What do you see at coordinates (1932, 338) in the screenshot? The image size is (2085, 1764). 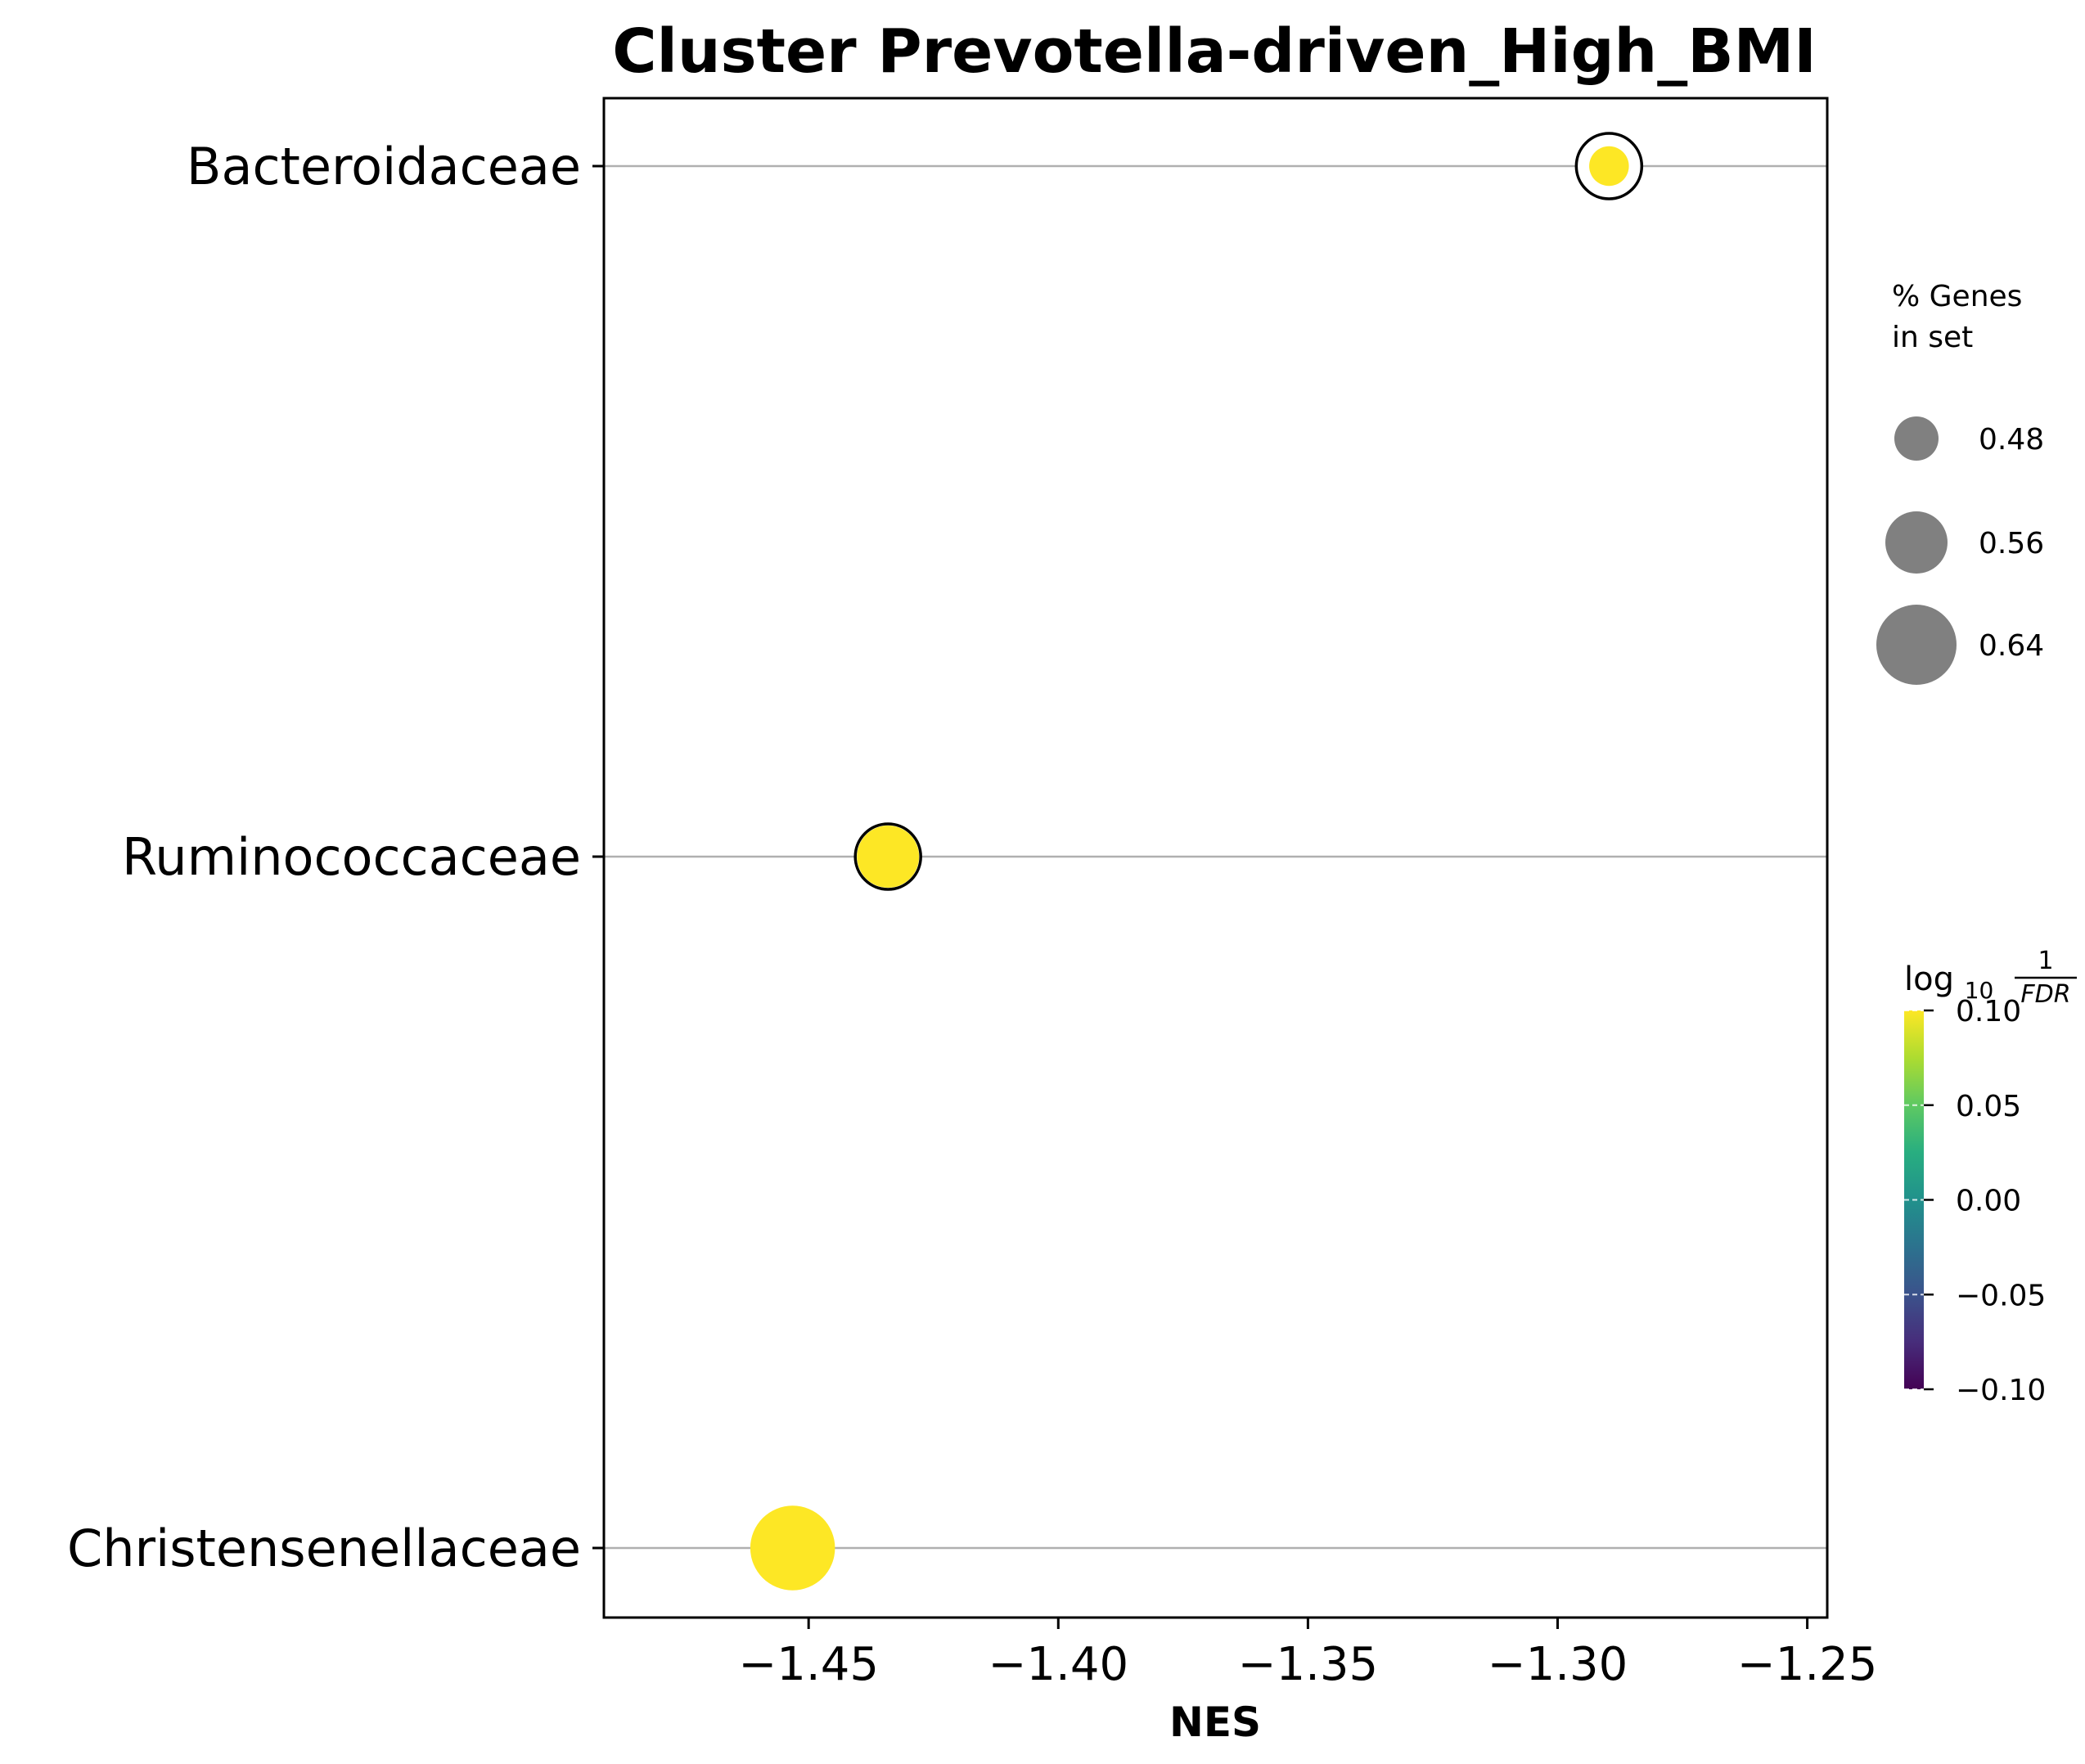 I see `size-legend-title-line2: in set` at bounding box center [1932, 338].